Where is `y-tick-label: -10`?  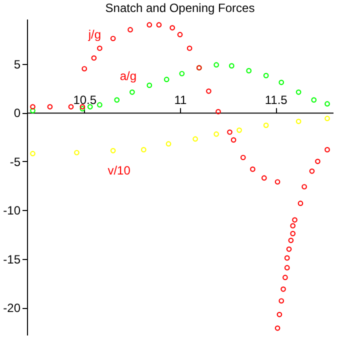
y-tick-label: -10 is located at coordinates (12, 211).